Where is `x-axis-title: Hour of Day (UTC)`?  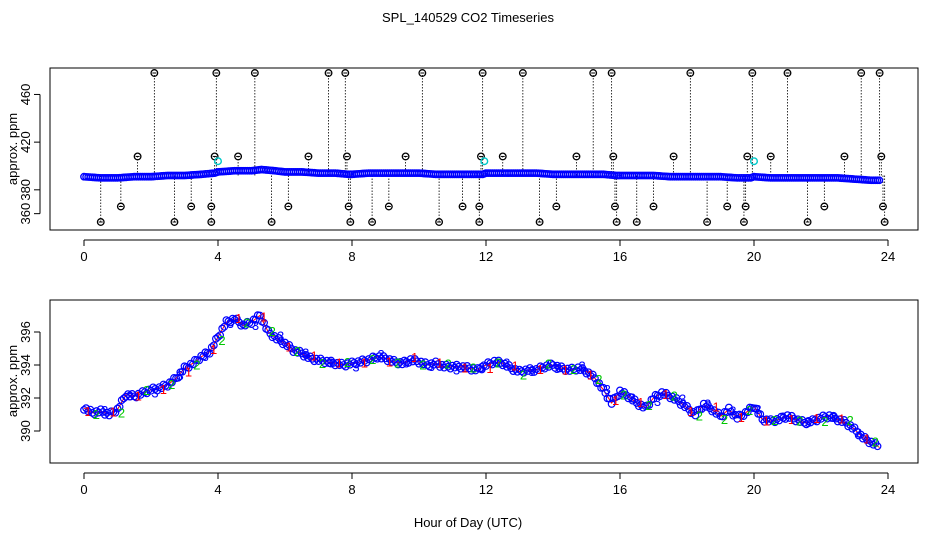
x-axis-title: Hour of Day (UTC) is located at coordinates (468, 522).